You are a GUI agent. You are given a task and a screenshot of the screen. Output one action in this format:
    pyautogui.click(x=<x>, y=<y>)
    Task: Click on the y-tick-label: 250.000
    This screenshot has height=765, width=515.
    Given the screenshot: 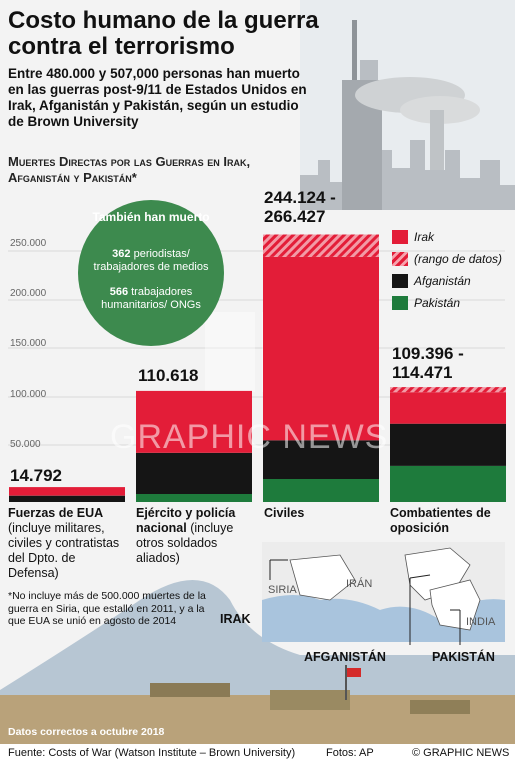 What is the action you would take?
    pyautogui.click(x=28, y=243)
    